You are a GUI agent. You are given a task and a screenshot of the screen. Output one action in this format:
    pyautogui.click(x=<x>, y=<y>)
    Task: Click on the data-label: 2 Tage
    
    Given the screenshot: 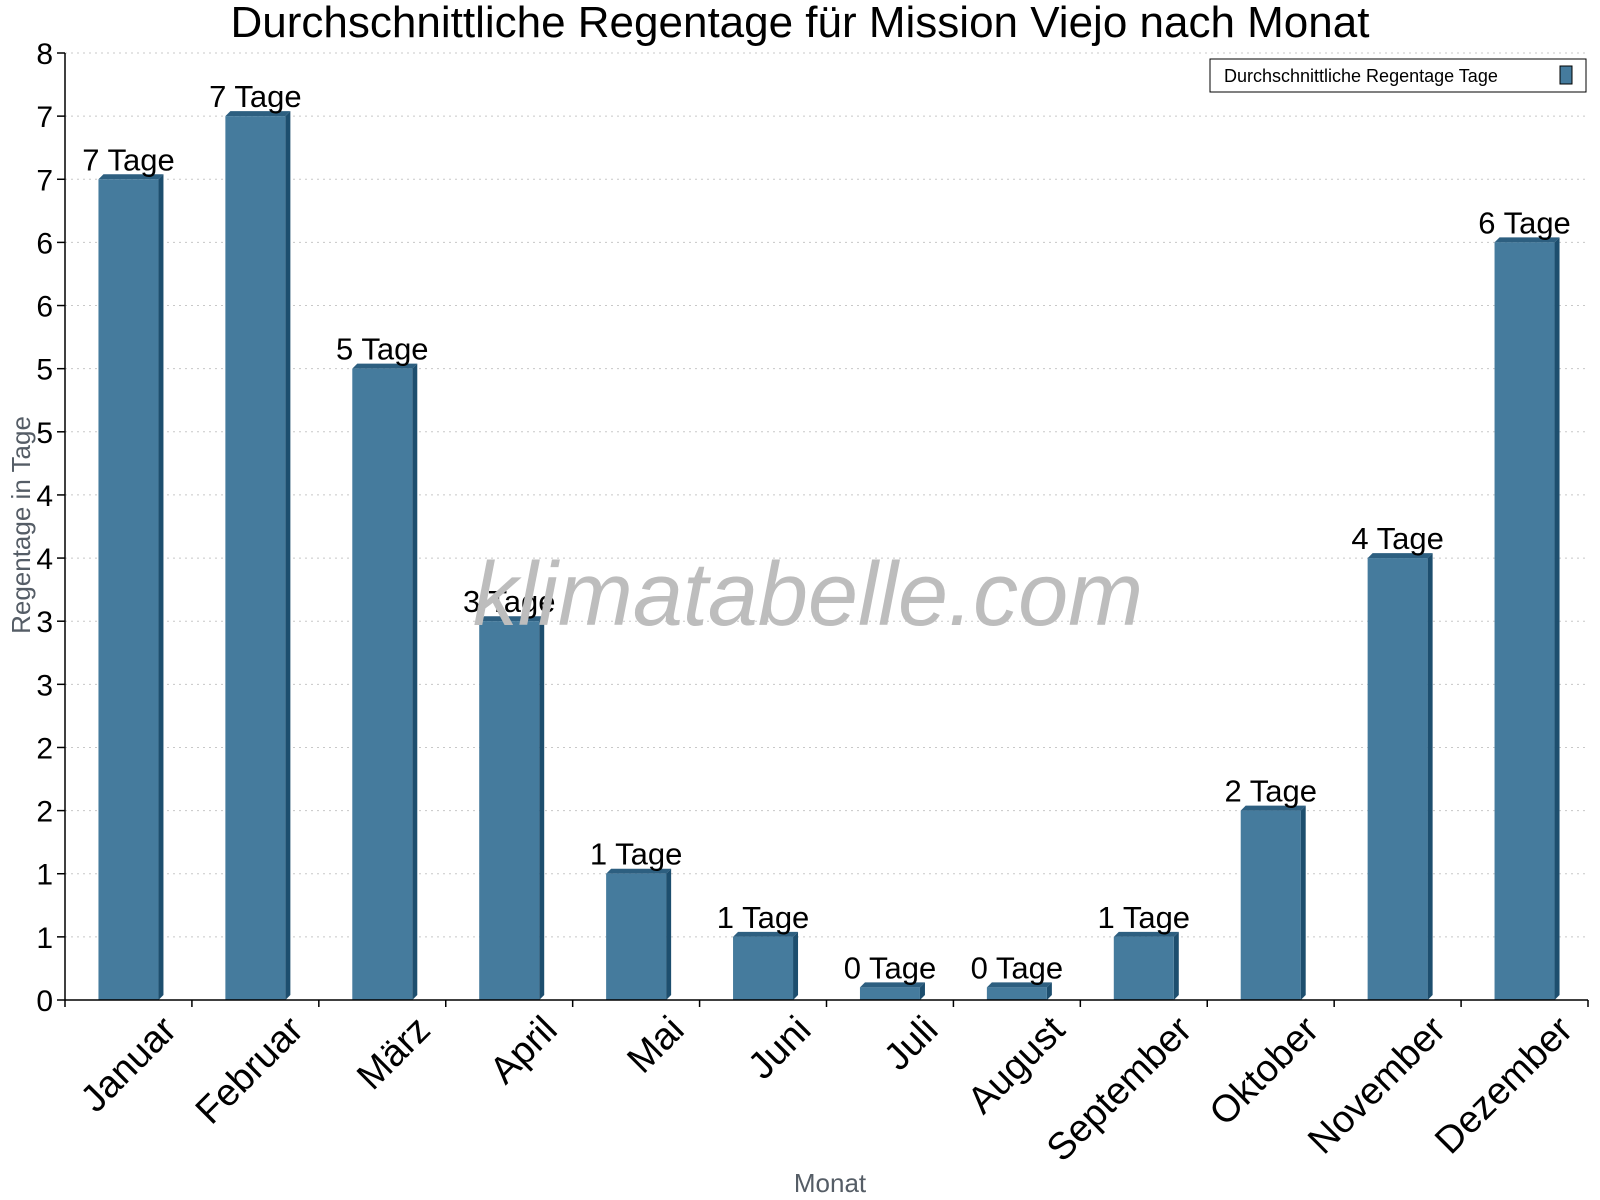 What is the action you would take?
    pyautogui.click(x=1270, y=791)
    